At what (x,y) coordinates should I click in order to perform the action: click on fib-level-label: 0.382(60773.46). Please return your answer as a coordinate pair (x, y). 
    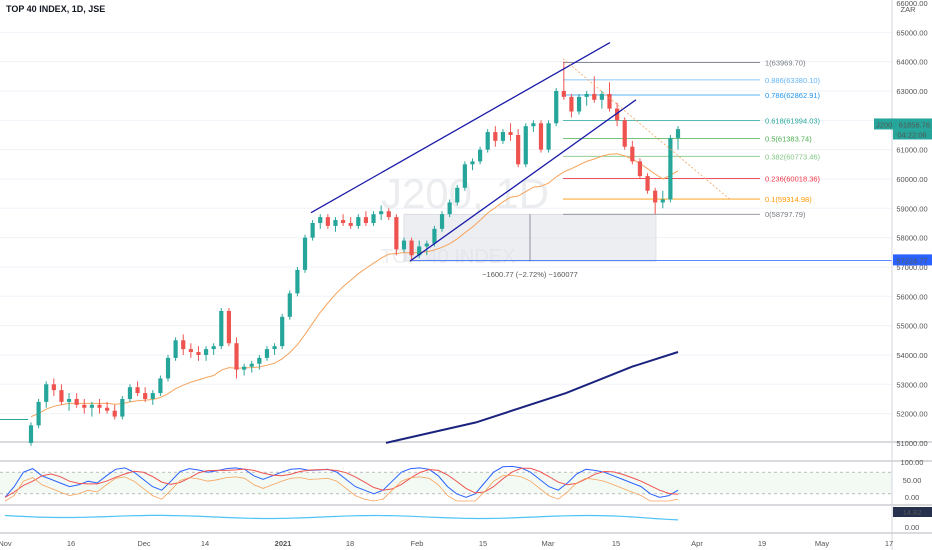
    Looking at the image, I should click on (793, 156).